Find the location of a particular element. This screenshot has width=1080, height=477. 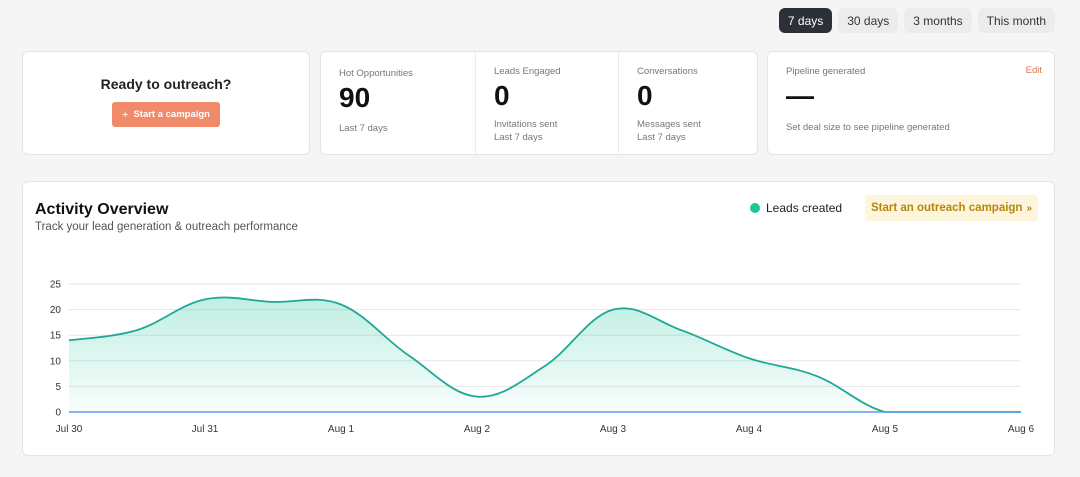

start-campaign-label: Start a campaign is located at coordinates (171, 114).